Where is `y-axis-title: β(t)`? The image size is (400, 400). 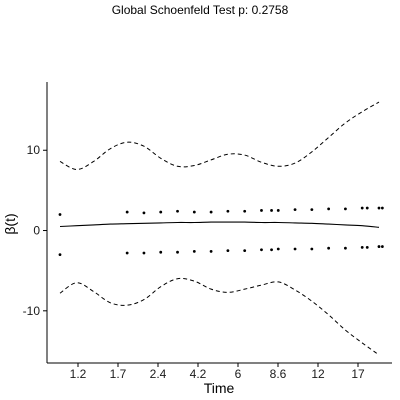
y-axis-title: β(t) is located at coordinates (10, 223).